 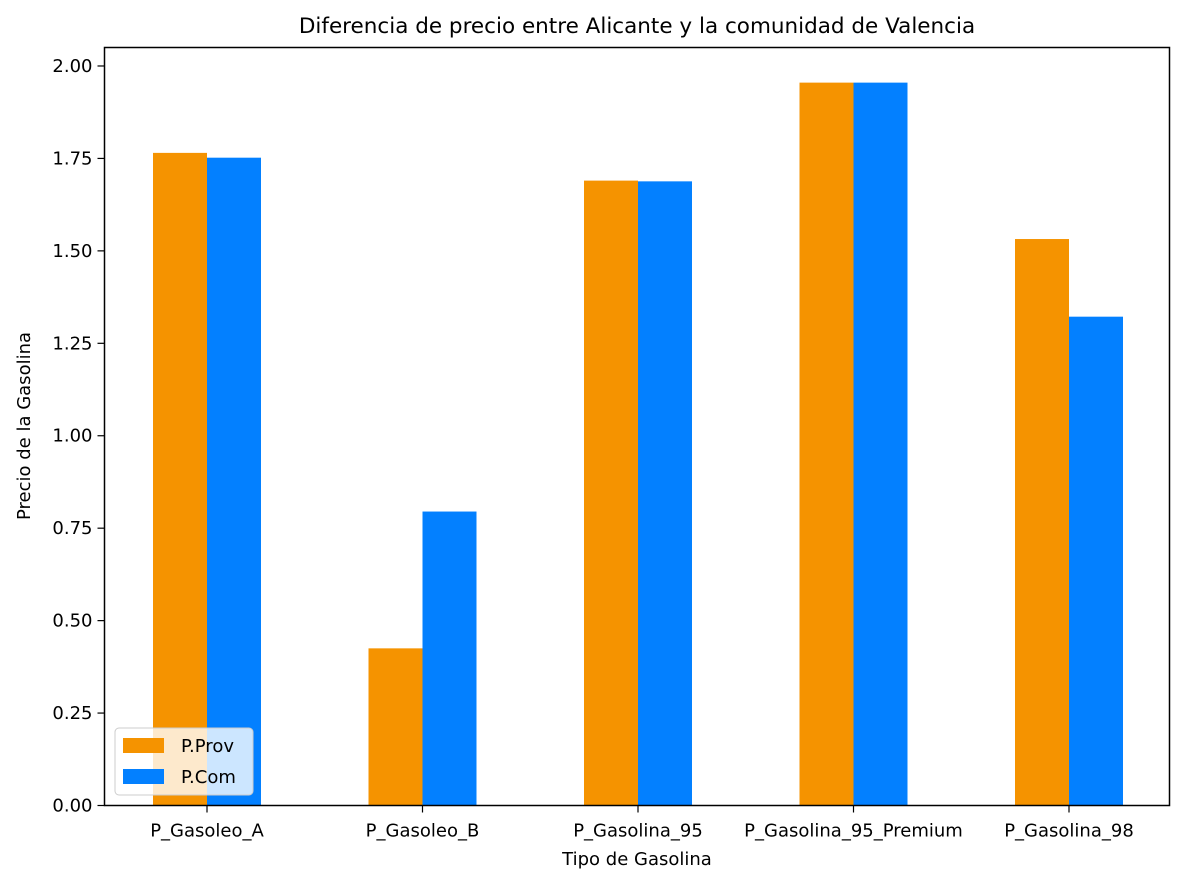 What do you see at coordinates (638, 831) in the screenshot?
I see `x-tick-label: P_Gasolina_95` at bounding box center [638, 831].